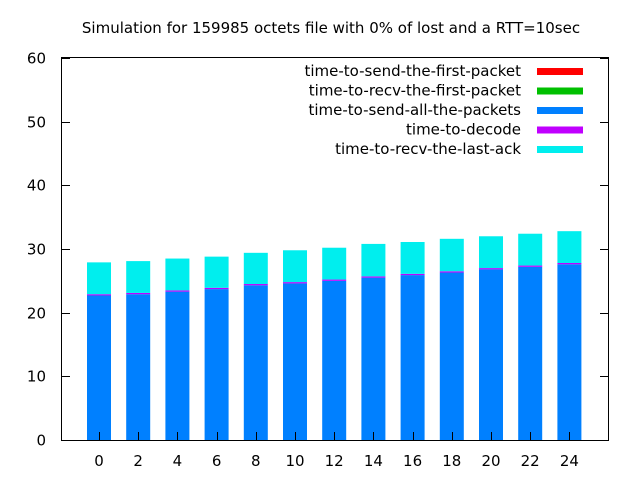  I want to click on y-tick-label: 20, so click(36, 314).